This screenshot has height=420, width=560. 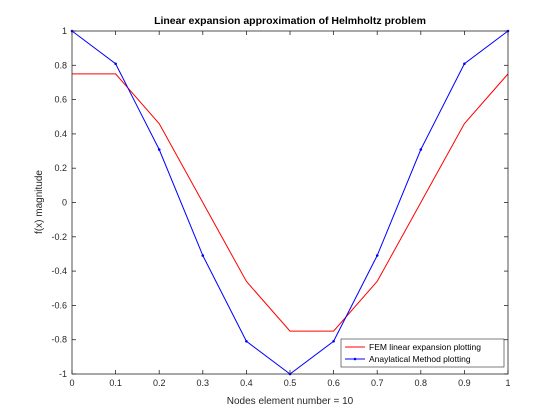 What do you see at coordinates (115, 383) in the screenshot?
I see `x-tick-label: 0.1` at bounding box center [115, 383].